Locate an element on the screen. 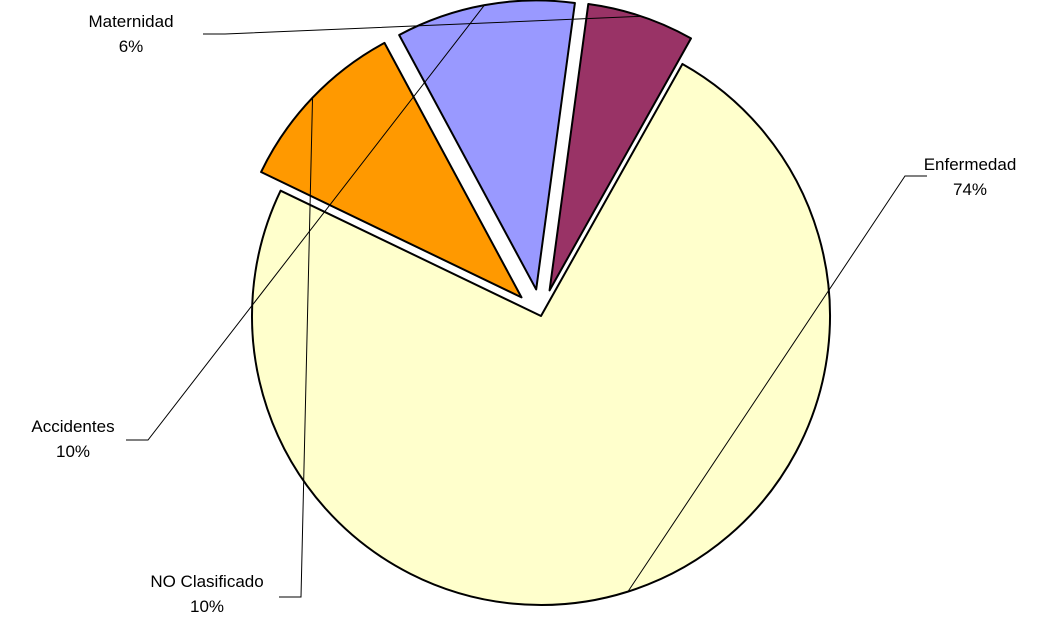 The height and width of the screenshot is (623, 1057). label-percent-maternidad: 6% is located at coordinates (131, 46).